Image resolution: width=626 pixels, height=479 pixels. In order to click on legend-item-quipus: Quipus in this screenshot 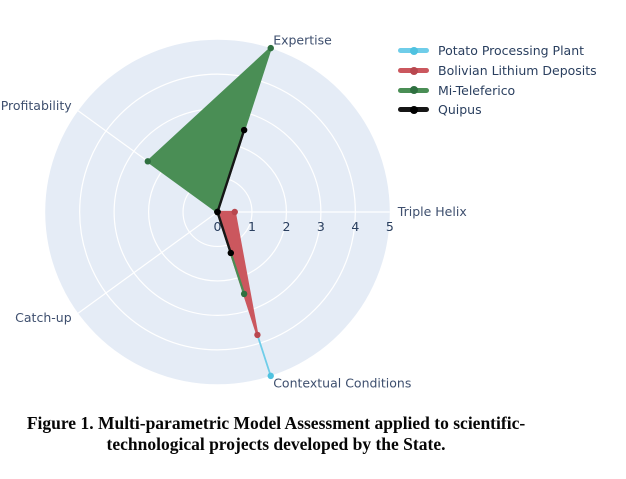, I will do `click(497, 110)`.